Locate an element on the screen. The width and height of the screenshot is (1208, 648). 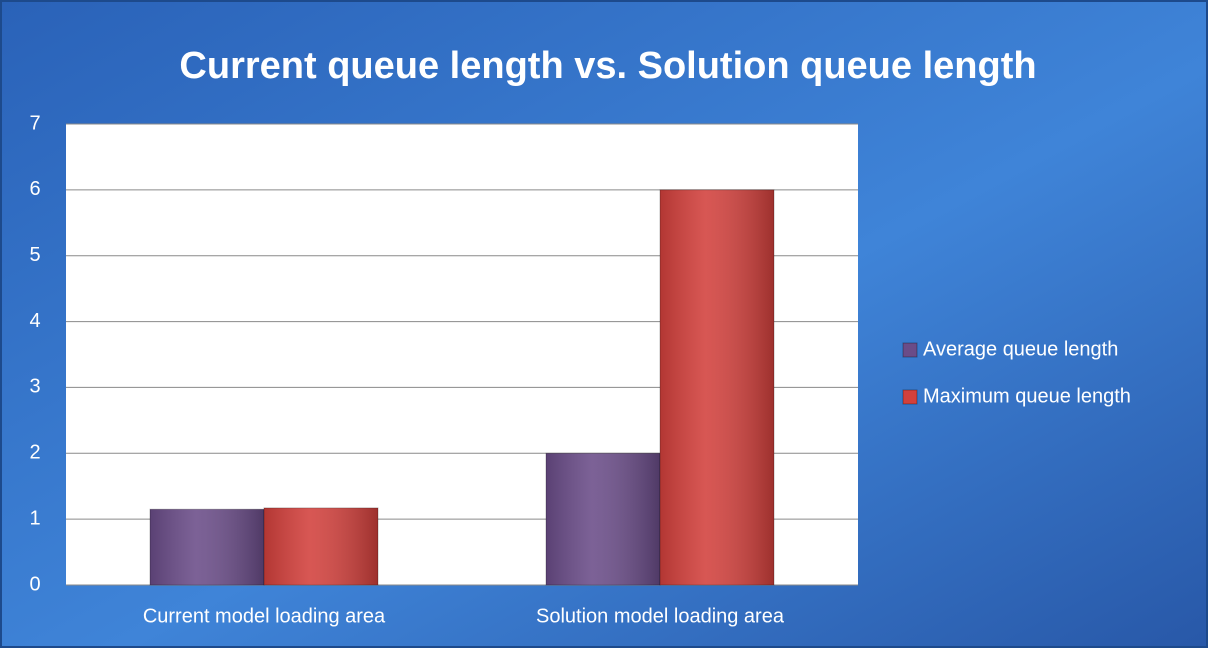
y-tick-label: 6 is located at coordinates (34, 189).